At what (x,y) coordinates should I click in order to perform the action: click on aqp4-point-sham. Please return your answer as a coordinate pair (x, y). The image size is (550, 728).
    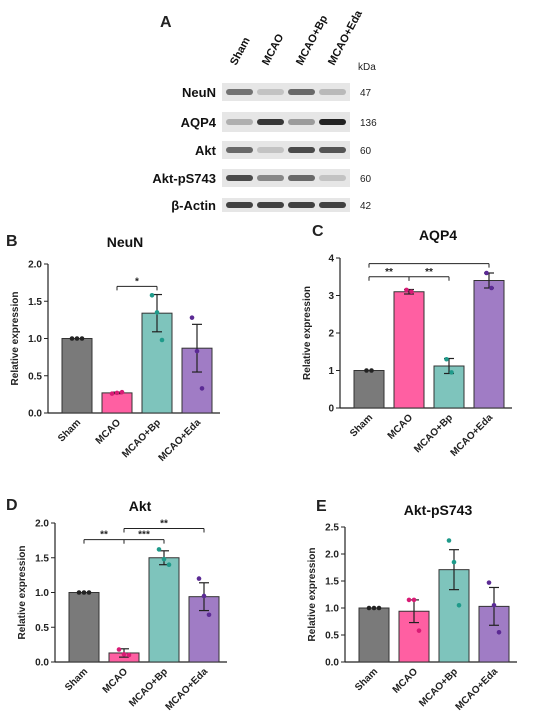
    Looking at the image, I should click on (371, 370).